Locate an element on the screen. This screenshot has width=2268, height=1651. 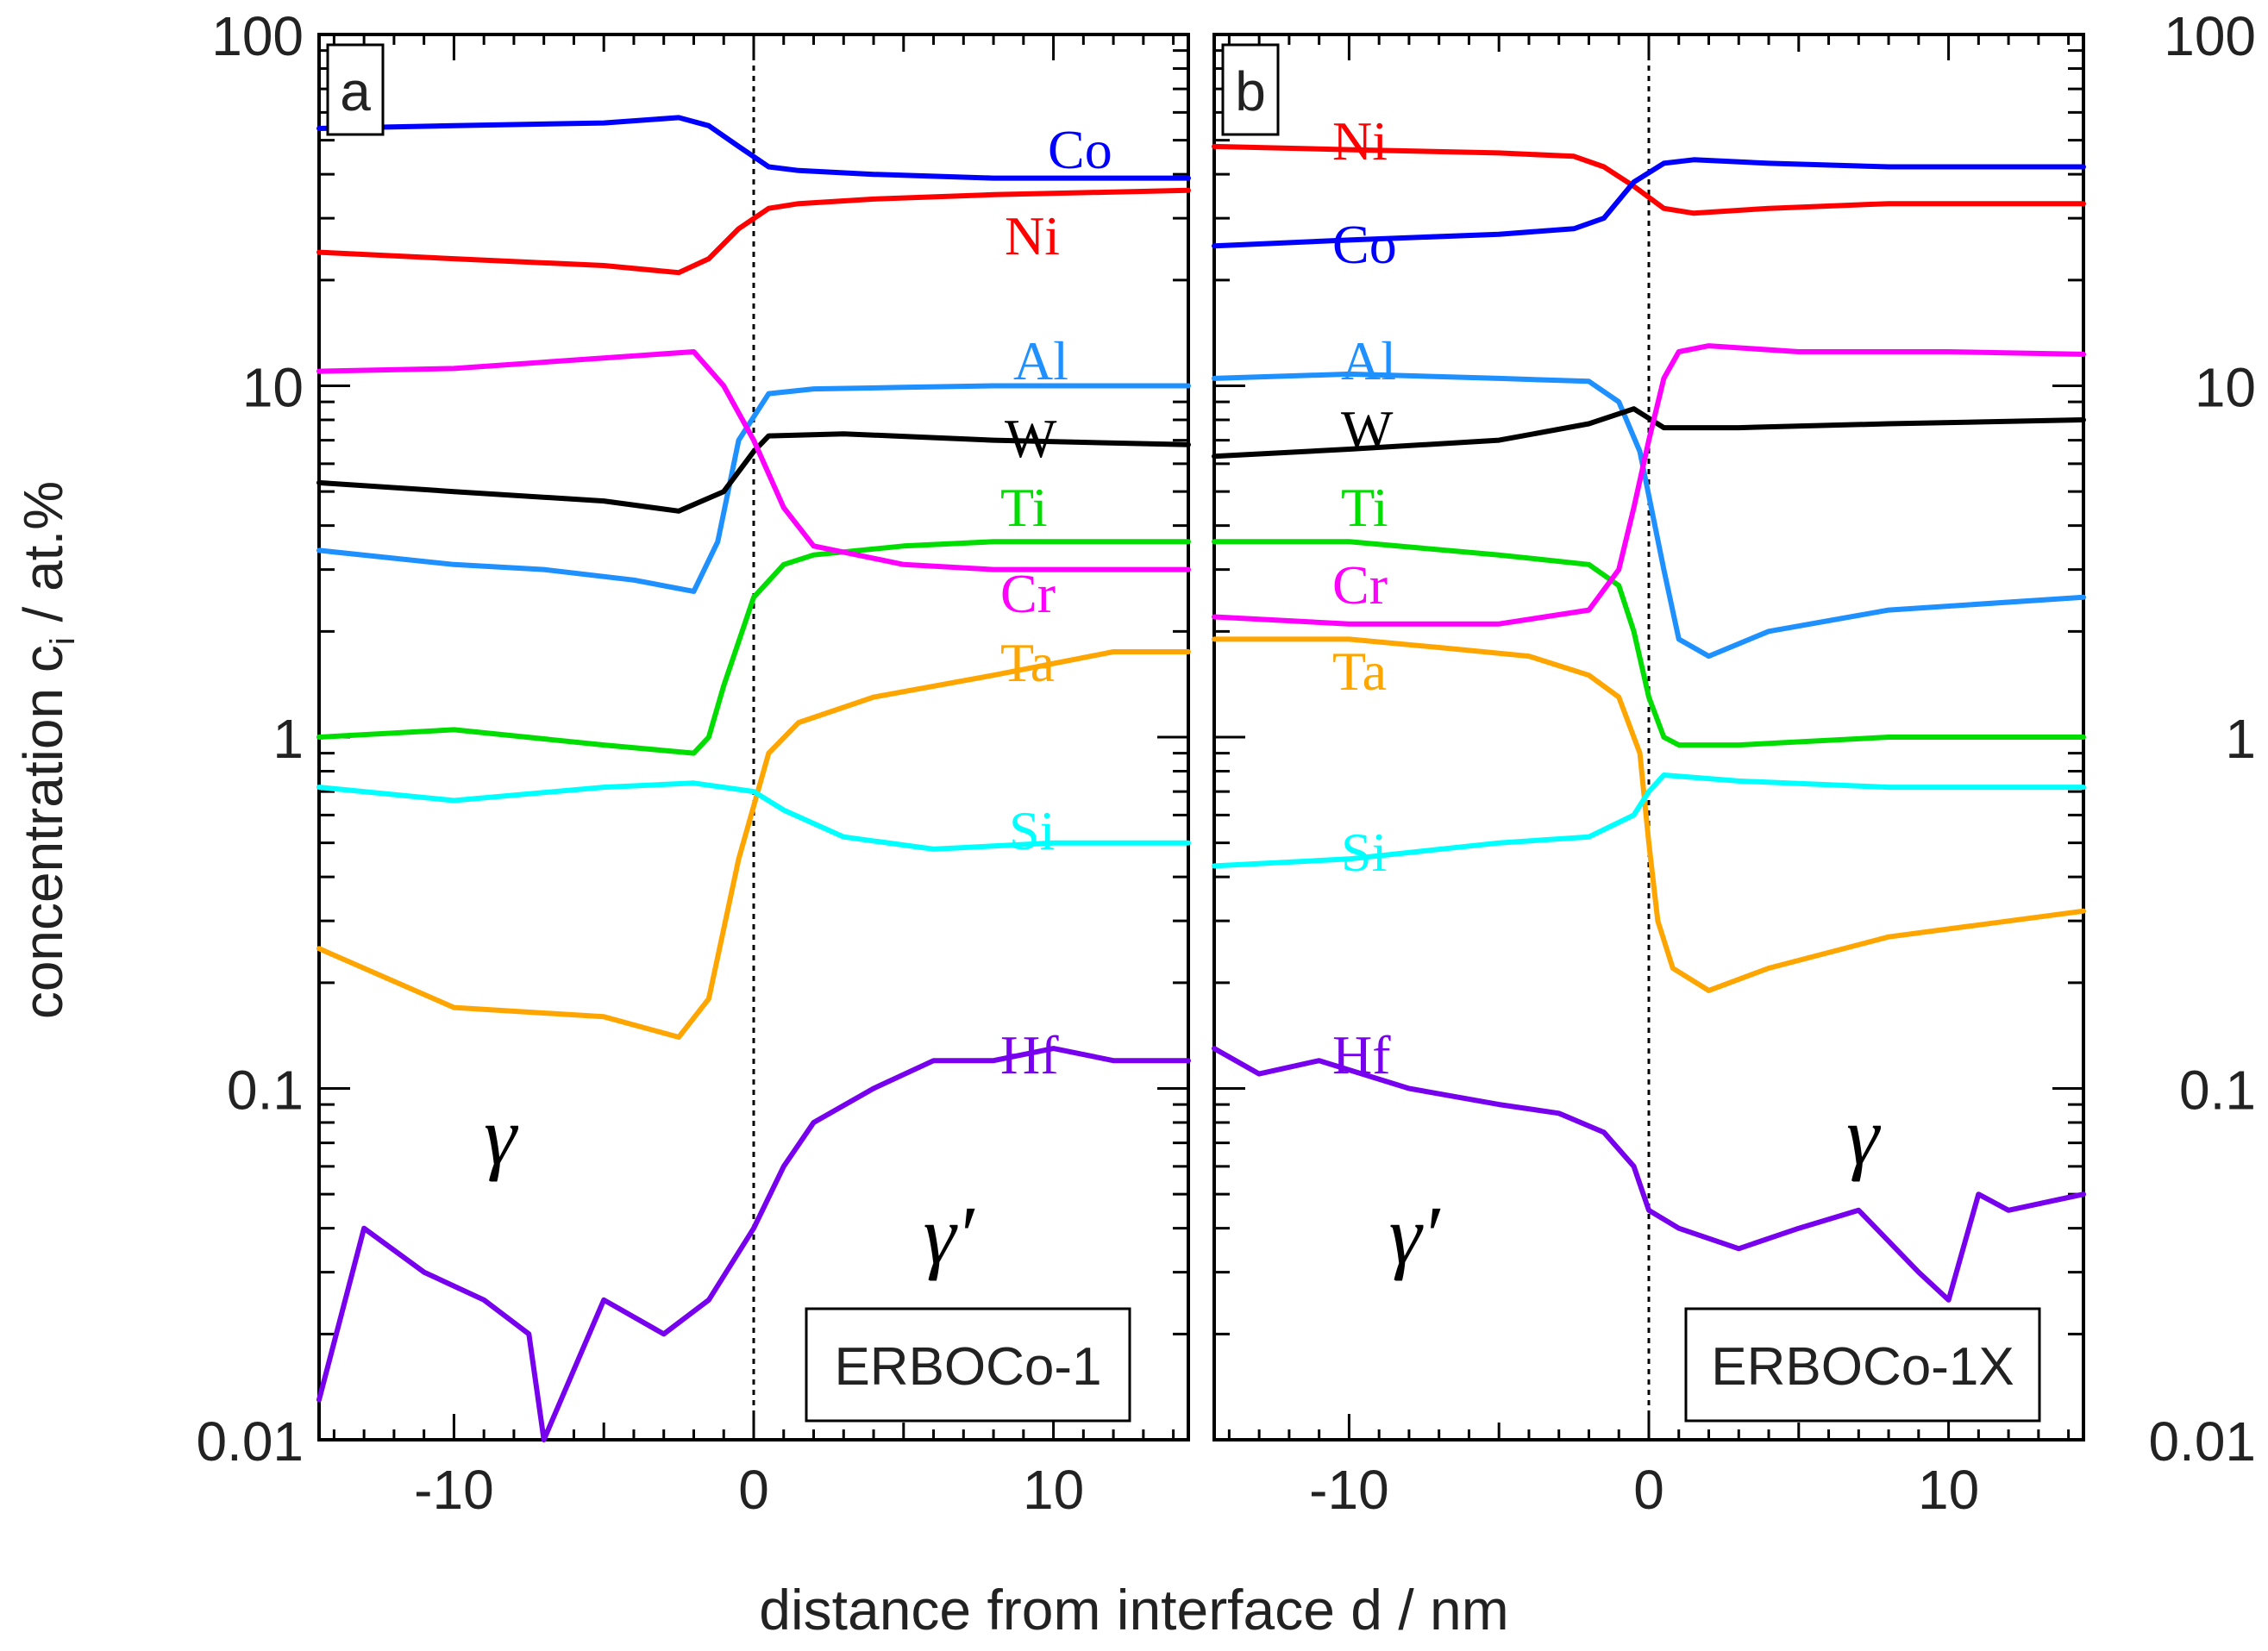
panel-label: a is located at coordinates (355, 91).